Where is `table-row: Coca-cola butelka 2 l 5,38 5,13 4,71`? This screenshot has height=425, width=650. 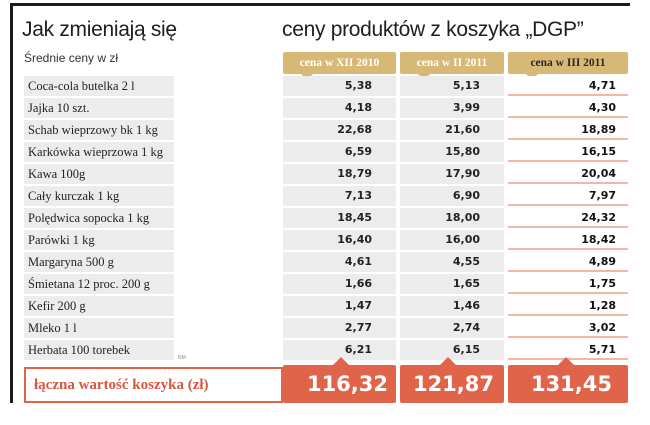 table-row: Coca-cola butelka 2 l 5,38 5,13 4,71 is located at coordinates (325, 86).